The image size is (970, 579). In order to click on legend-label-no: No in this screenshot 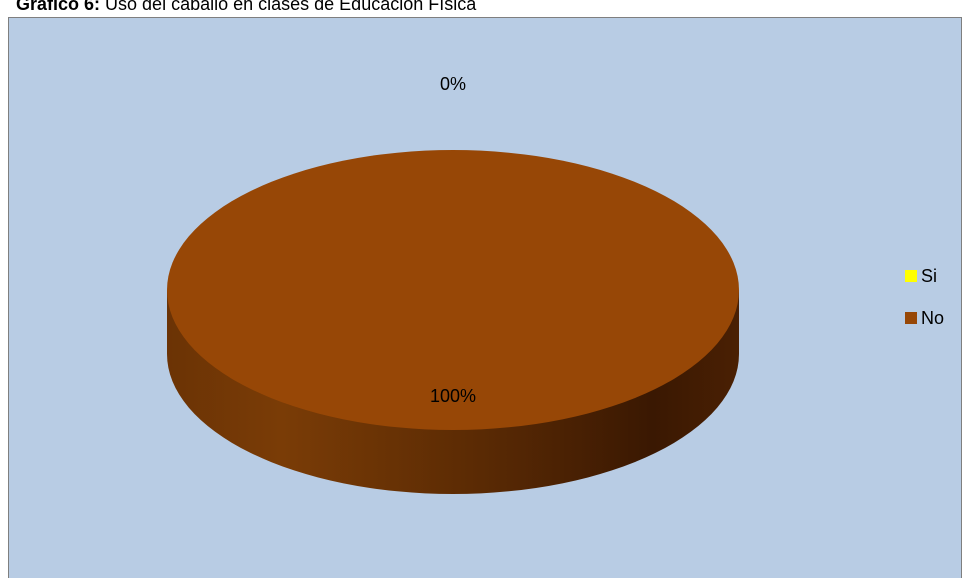, I will do `click(933, 317)`.